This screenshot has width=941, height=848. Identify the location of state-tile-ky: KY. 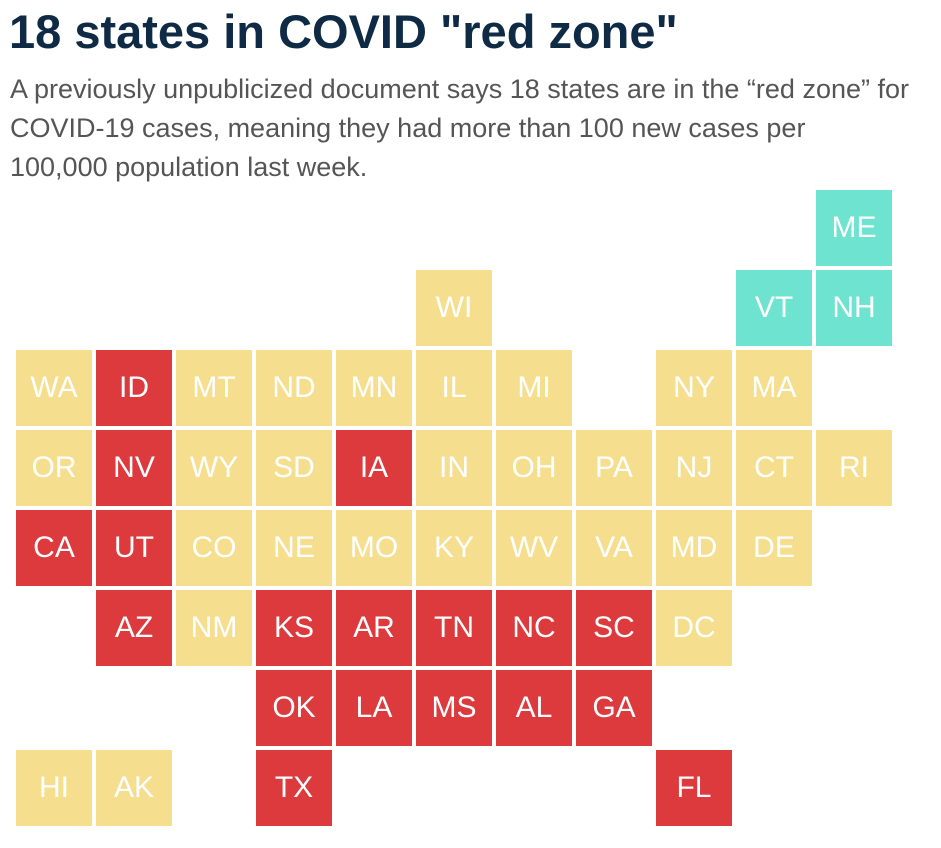
(454, 548).